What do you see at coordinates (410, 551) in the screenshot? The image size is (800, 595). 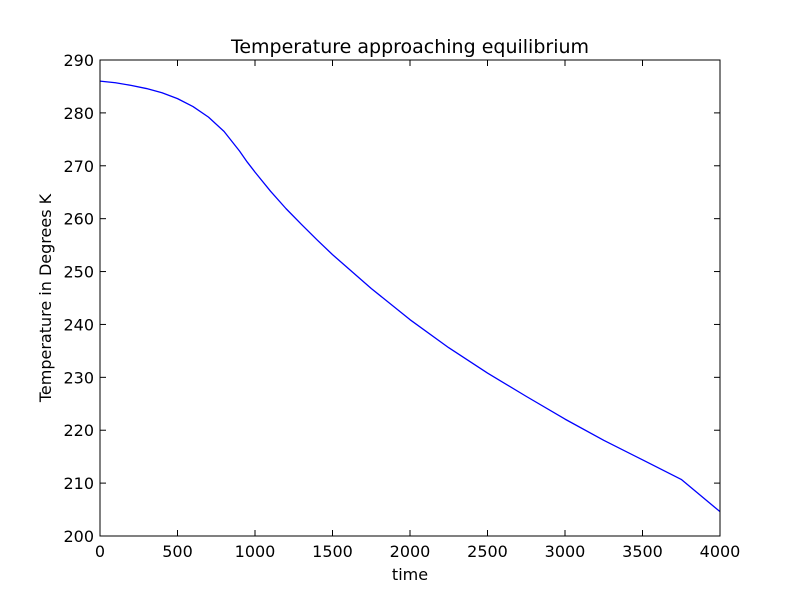 I see `x-tick-label: 2000` at bounding box center [410, 551].